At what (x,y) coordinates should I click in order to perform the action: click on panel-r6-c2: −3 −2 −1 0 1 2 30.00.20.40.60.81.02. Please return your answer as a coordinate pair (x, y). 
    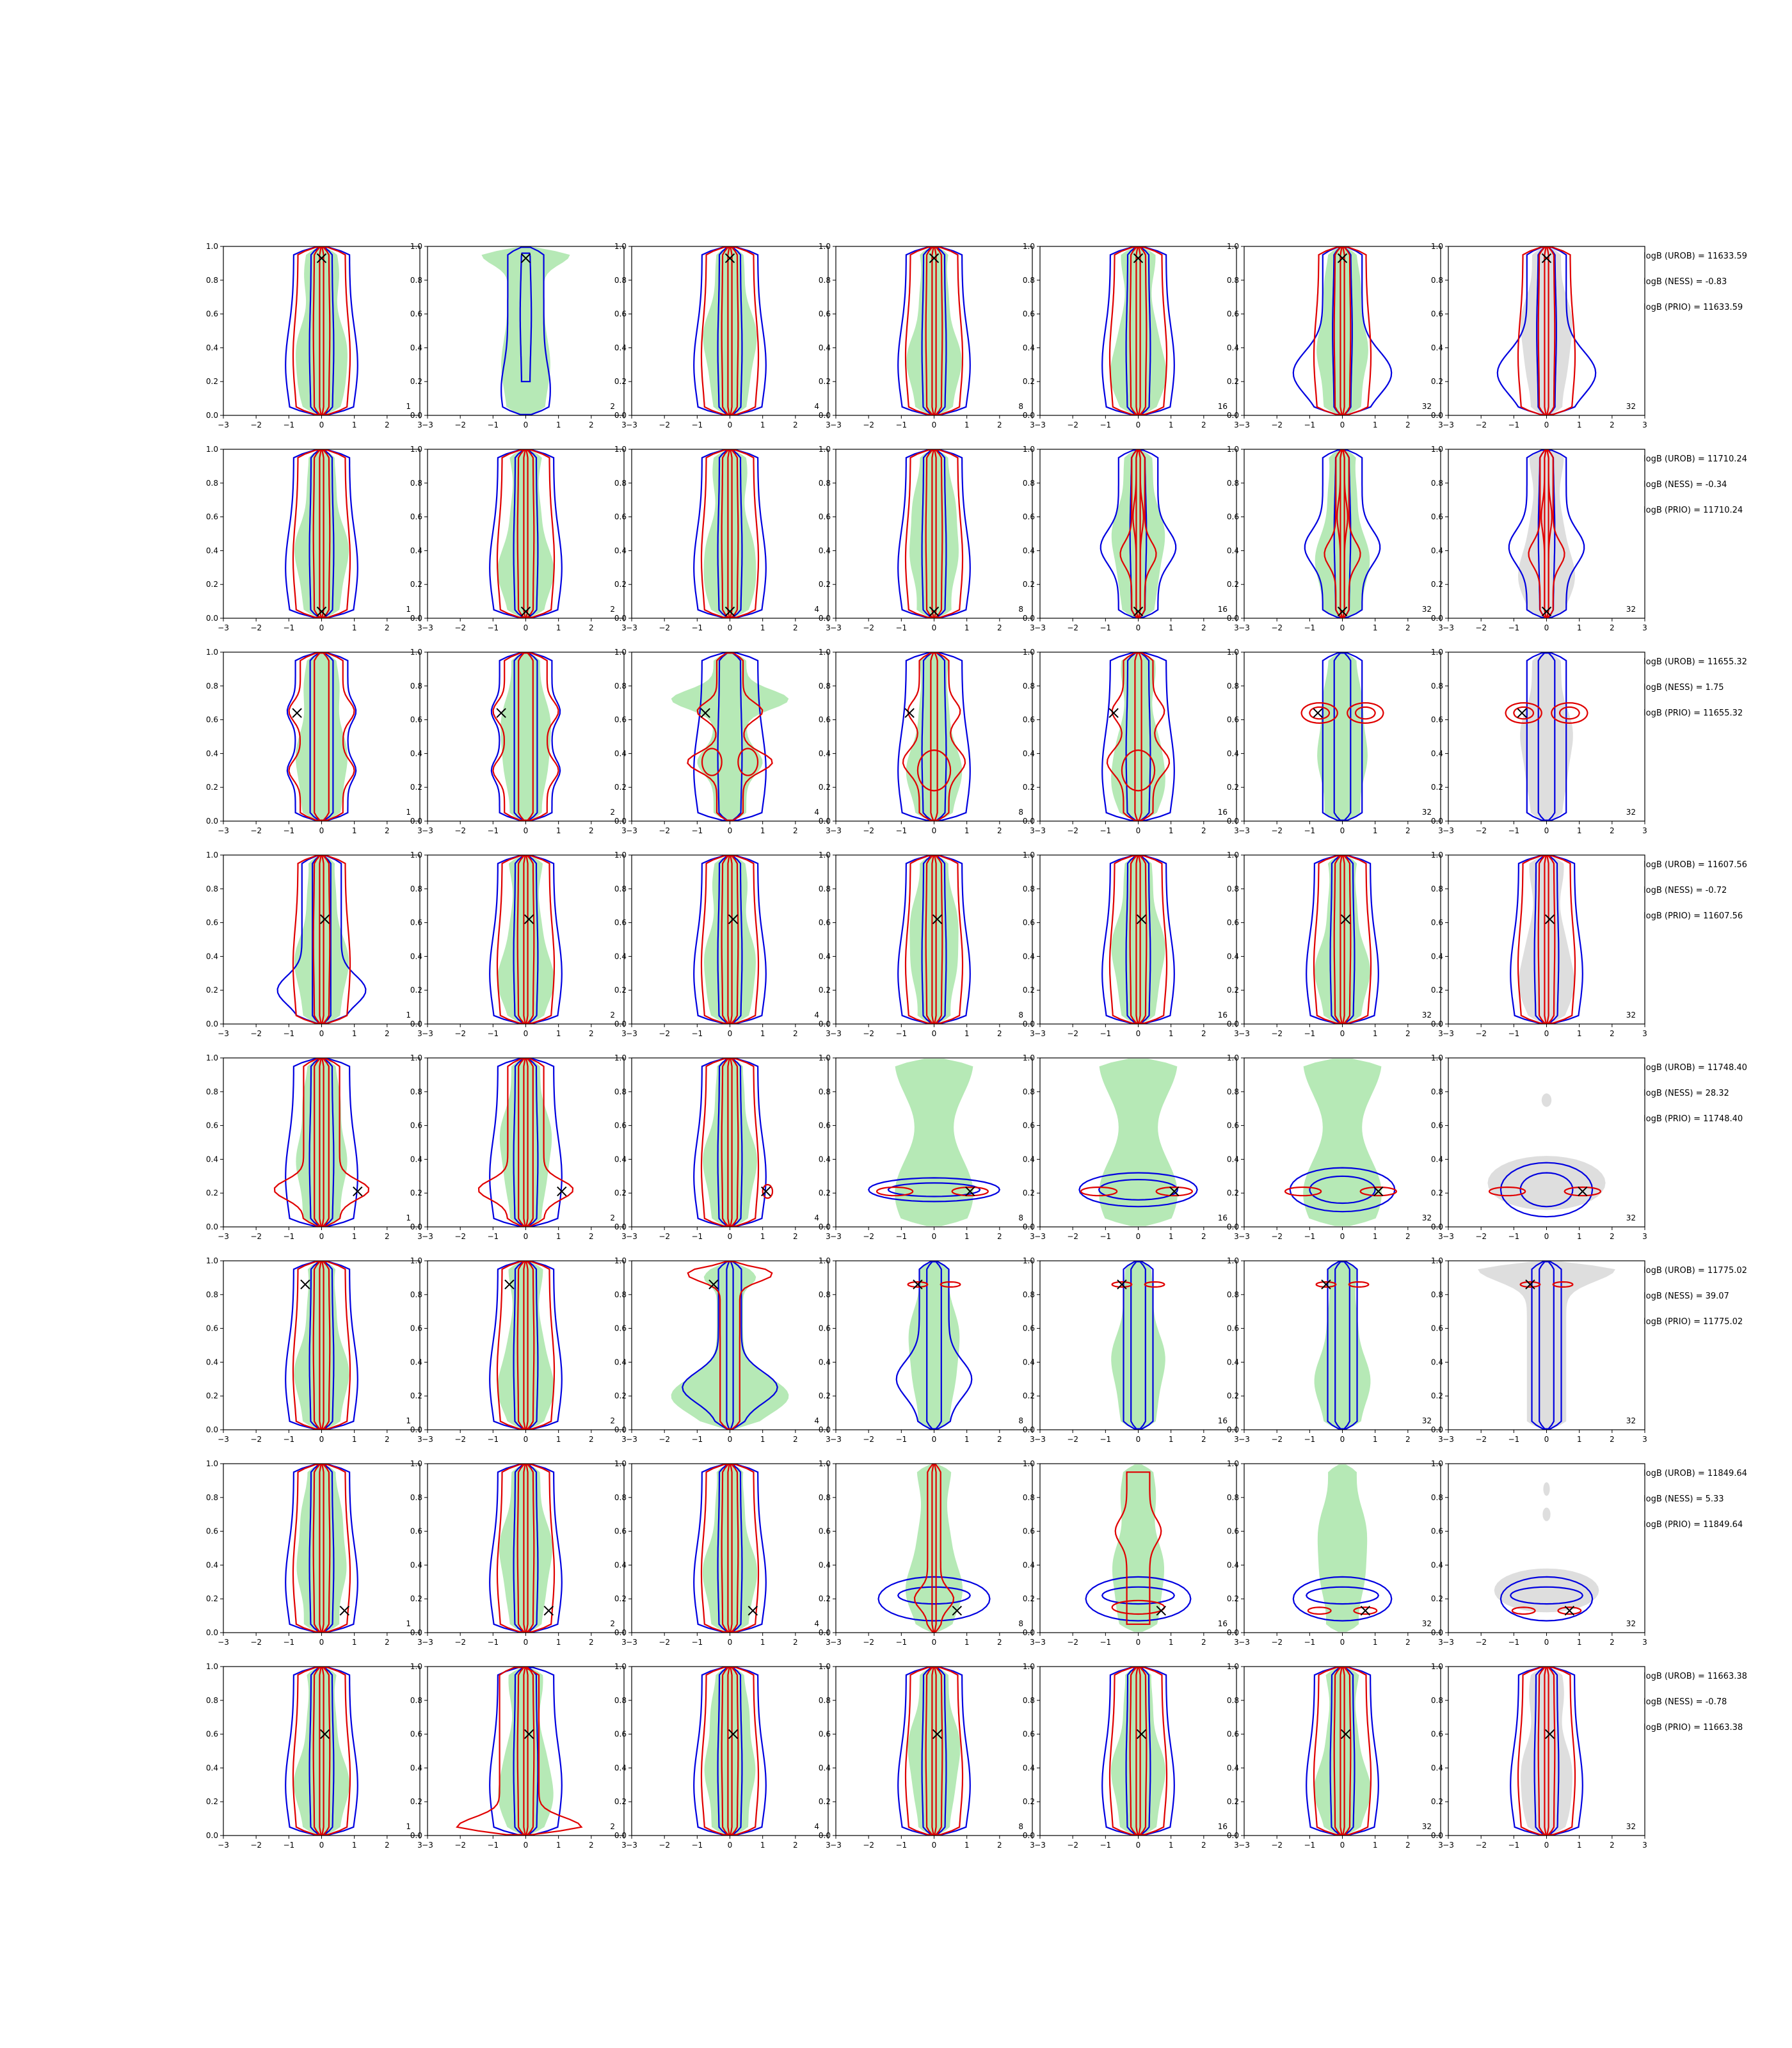
    Looking at the image, I should click on (518, 1350).